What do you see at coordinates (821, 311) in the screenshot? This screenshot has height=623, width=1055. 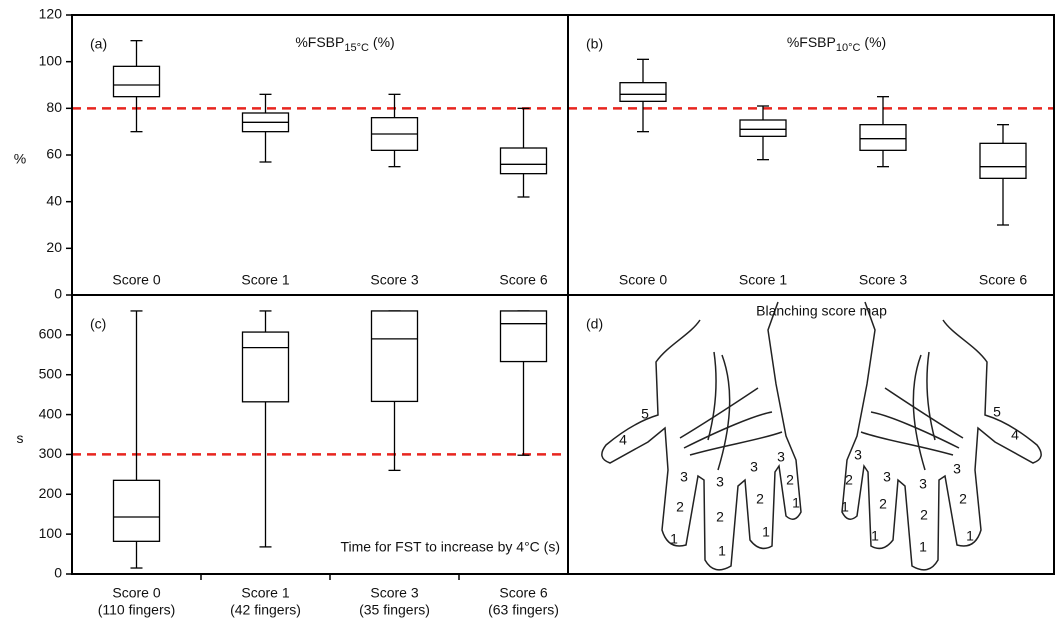 I see `panel-title: Blanching score map` at bounding box center [821, 311].